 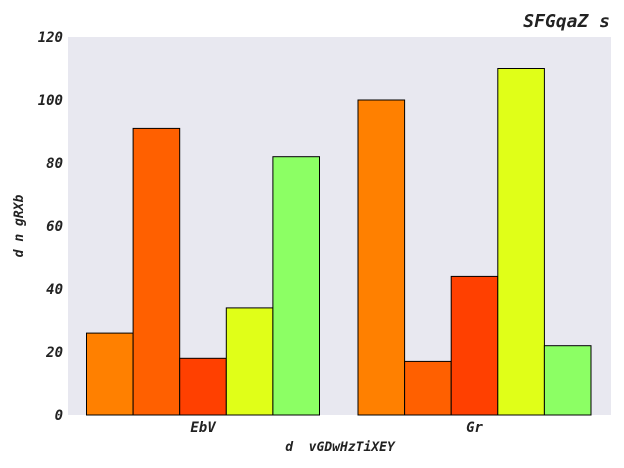 I want to click on y-tick-label: 0, so click(x=59, y=416).